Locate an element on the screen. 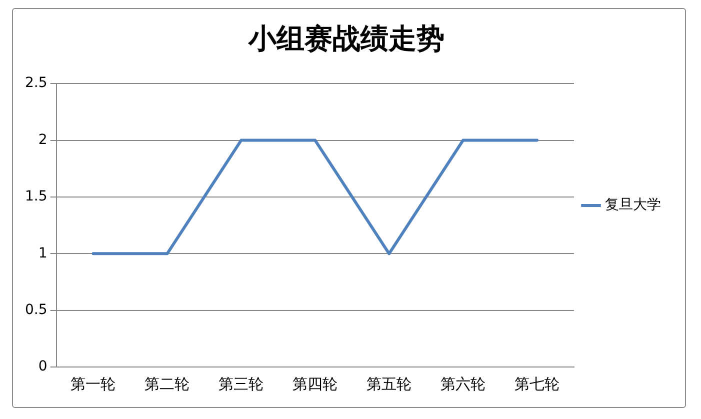 The image size is (701, 419). x-tick-label: 第二轮 is located at coordinates (167, 383).